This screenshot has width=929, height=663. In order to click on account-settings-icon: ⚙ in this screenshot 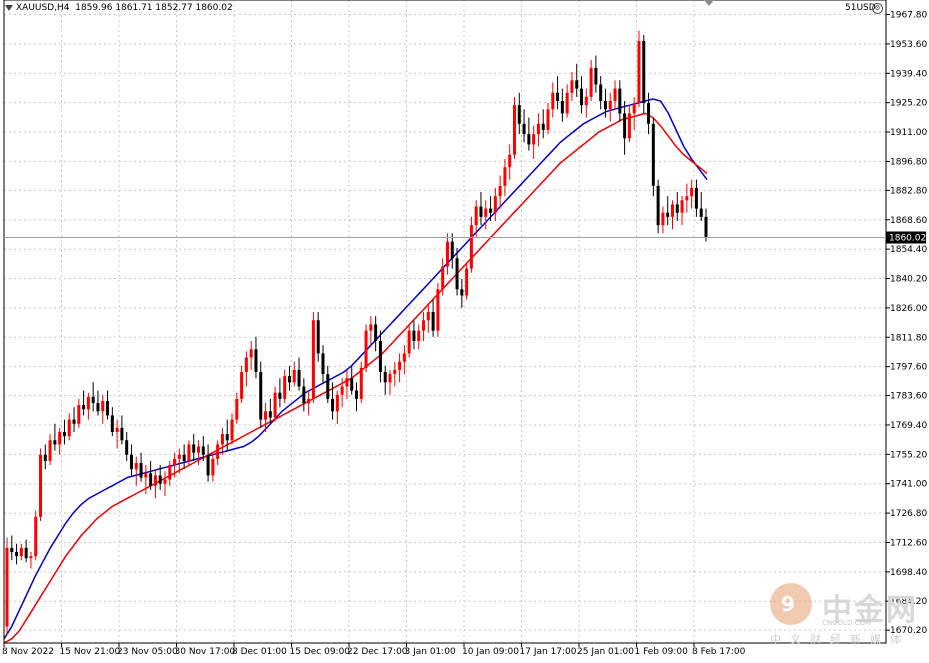, I will do `click(877, 8)`.